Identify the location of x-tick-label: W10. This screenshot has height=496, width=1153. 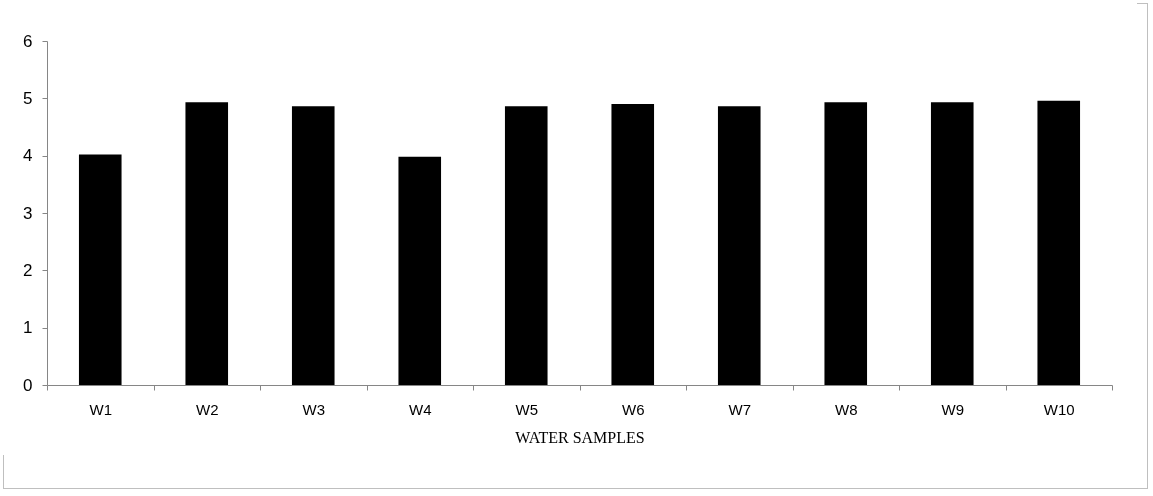
(1059, 409).